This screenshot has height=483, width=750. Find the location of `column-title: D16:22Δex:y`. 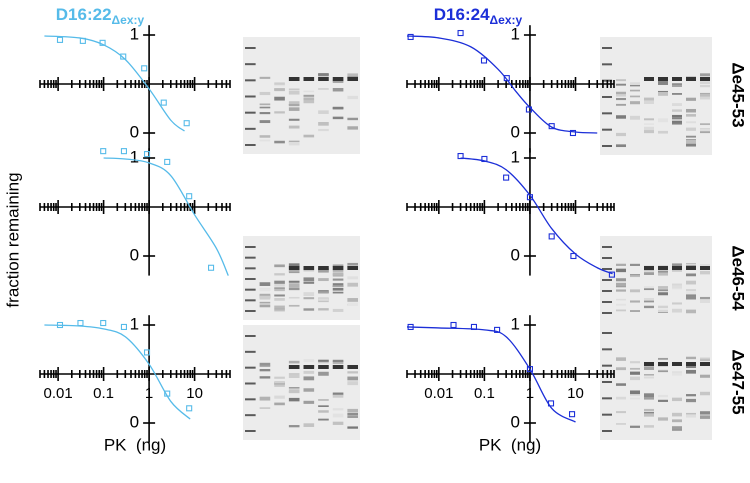

column-title: D16:22Δex:y is located at coordinates (100, 16).